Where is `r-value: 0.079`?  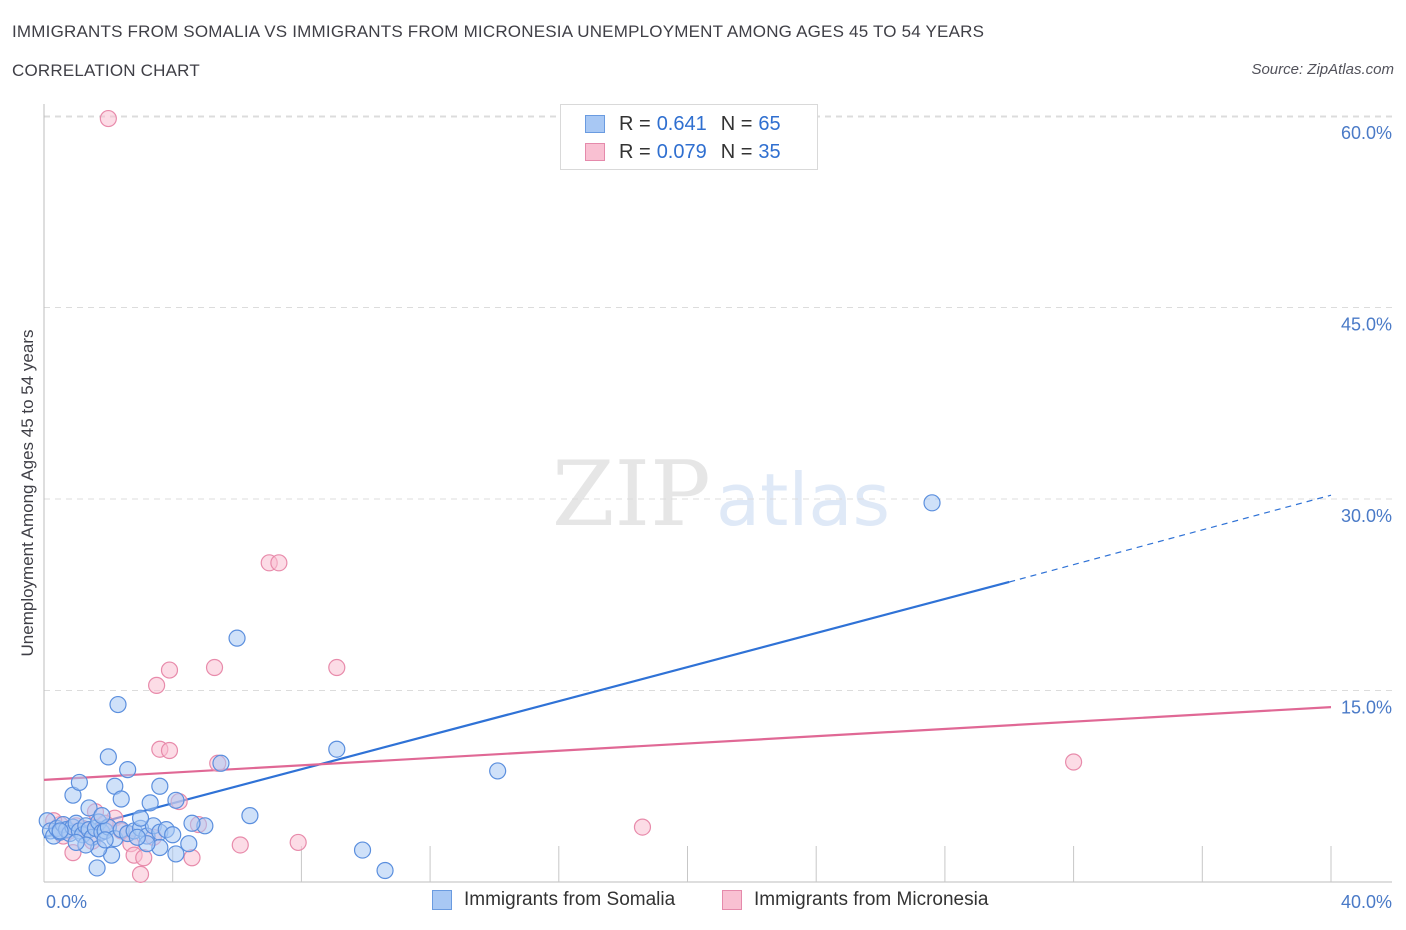 r-value: 0.079 is located at coordinates (681, 151).